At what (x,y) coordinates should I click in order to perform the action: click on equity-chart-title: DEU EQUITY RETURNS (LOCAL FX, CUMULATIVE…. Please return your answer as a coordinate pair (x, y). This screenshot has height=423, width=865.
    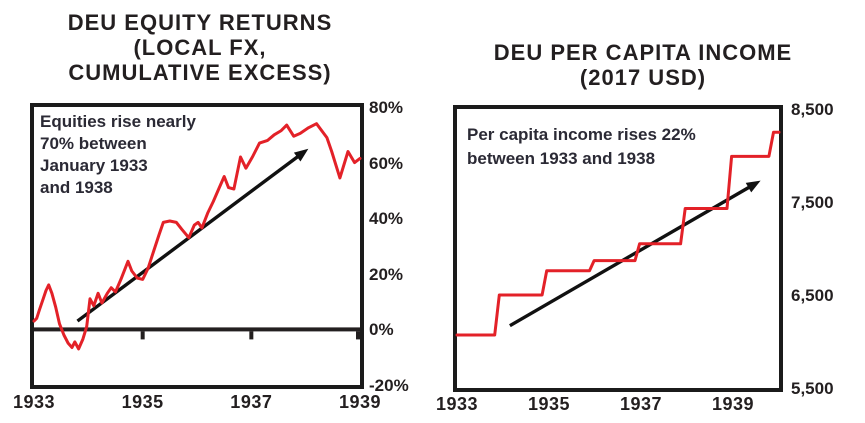
    Looking at the image, I should click on (200, 47).